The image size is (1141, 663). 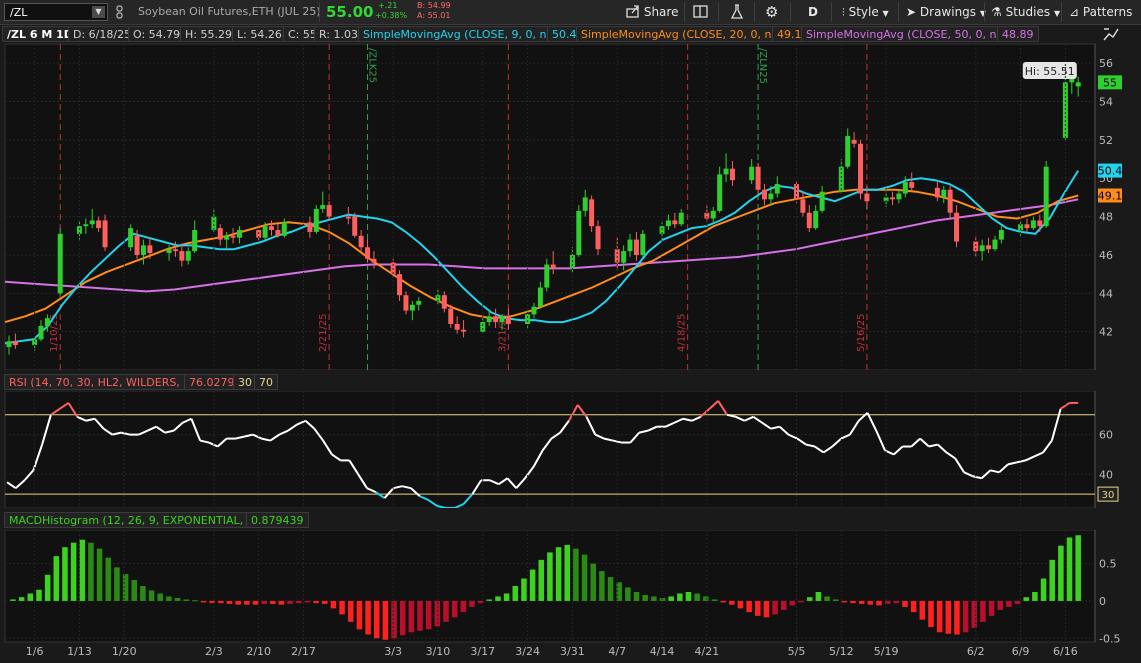 I want to click on x-tick-label: 6/9, so click(x=1021, y=651).